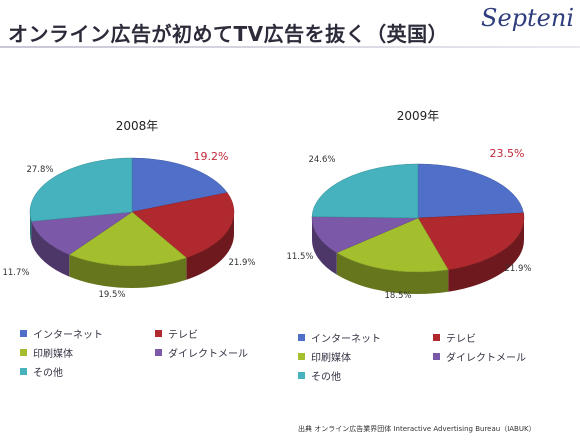 The image size is (580, 440). I want to click on septeni-logo: Septeni, so click(527, 18).